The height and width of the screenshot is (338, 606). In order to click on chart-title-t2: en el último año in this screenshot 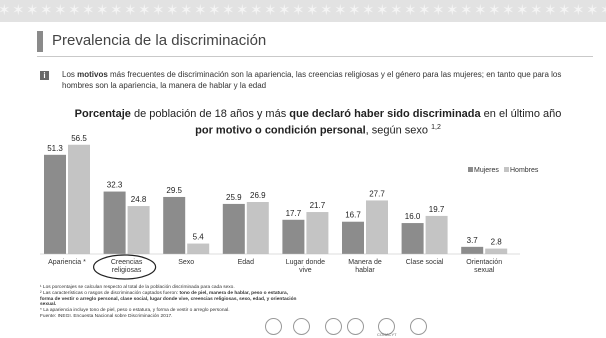, I will do `click(521, 114)`.